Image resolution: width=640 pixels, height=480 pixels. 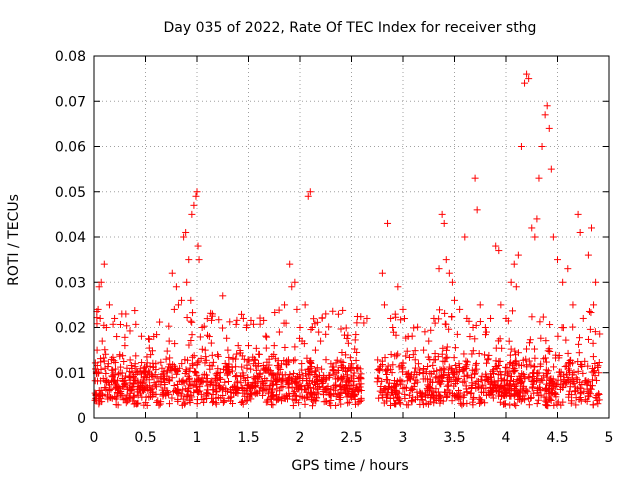 What do you see at coordinates (609, 438) in the screenshot?
I see `x-tick-label: 5` at bounding box center [609, 438].